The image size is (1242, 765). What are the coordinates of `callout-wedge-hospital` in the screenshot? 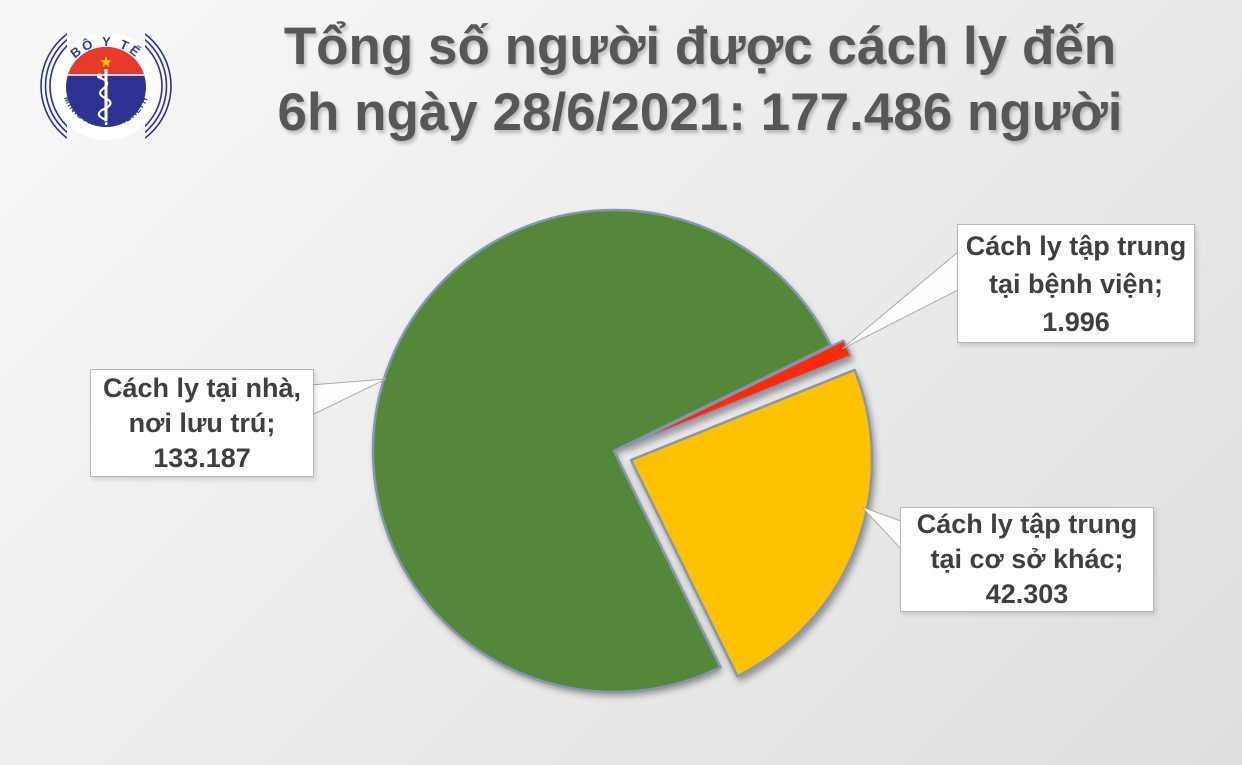 It's located at (900, 300).